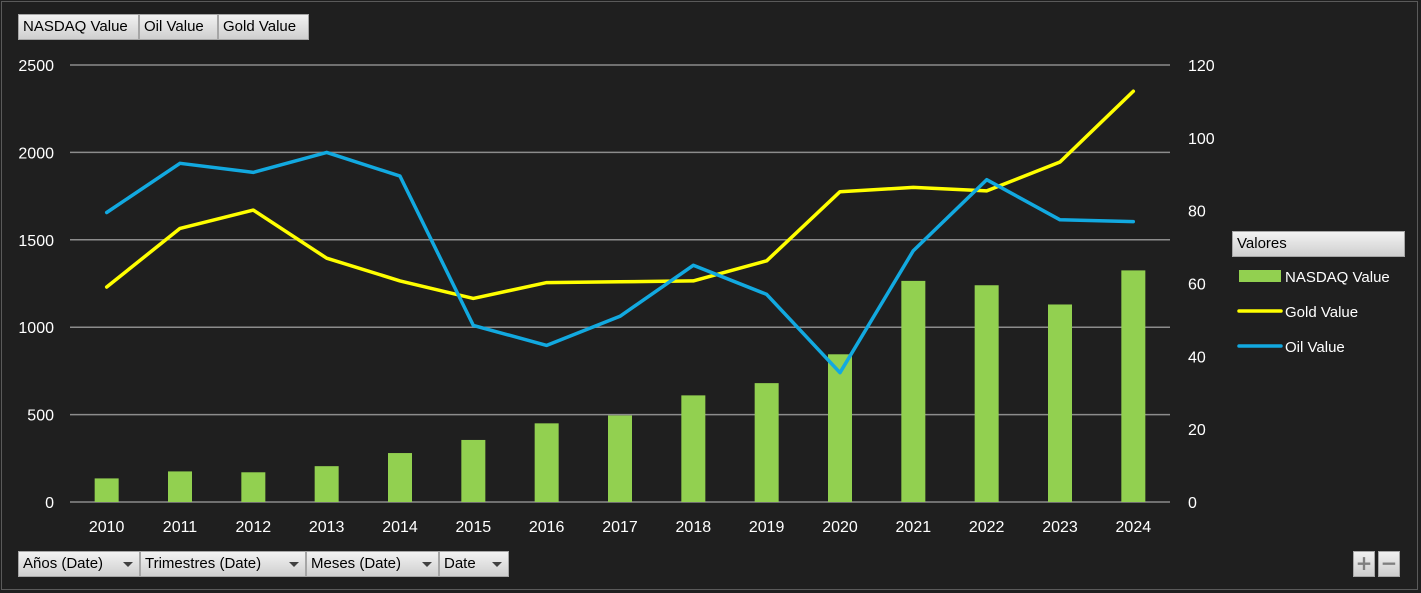 Image resolution: width=1421 pixels, height=593 pixels. I want to click on y-left-tick-label: 500, so click(40, 416).